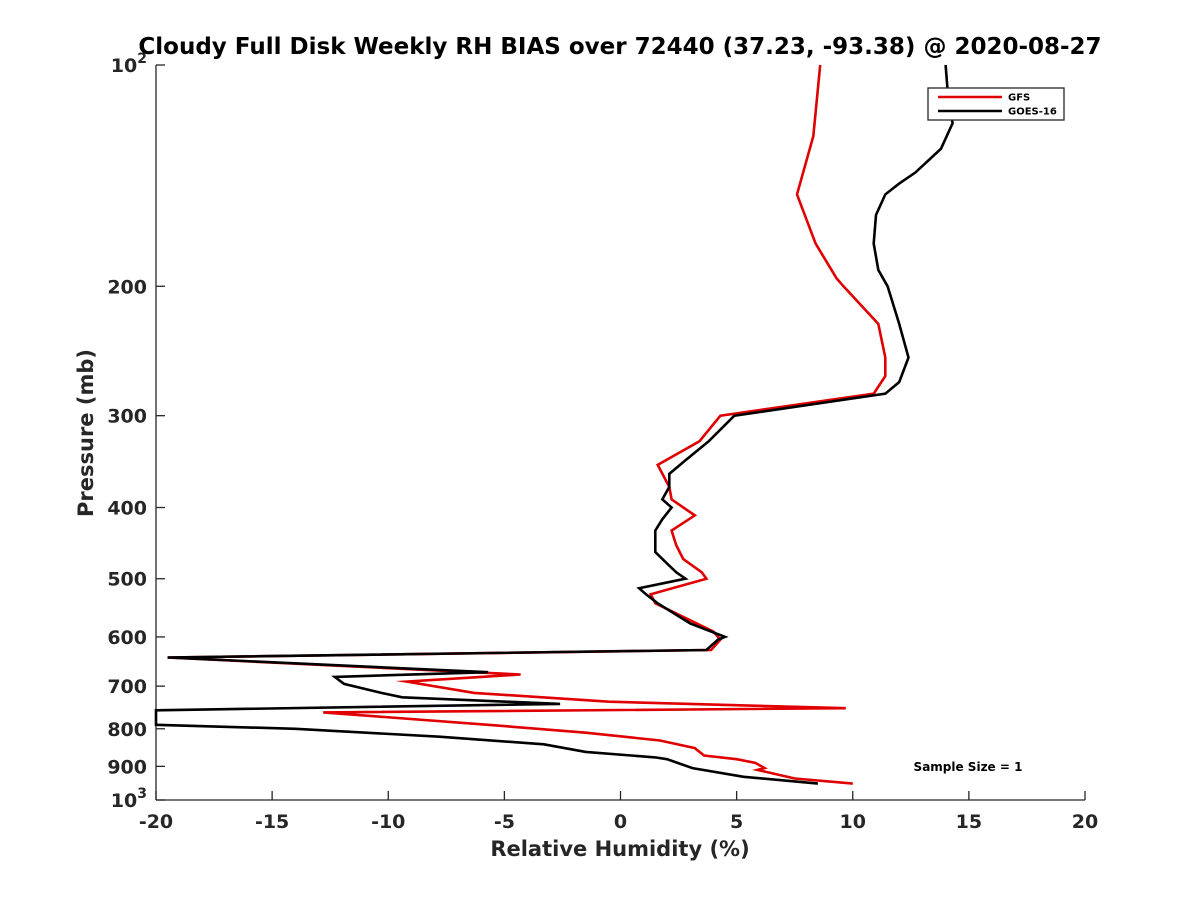 Image resolution: width=1200 pixels, height=900 pixels. Describe the element at coordinates (969, 822) in the screenshot. I see `x-tick-label: 15` at that location.